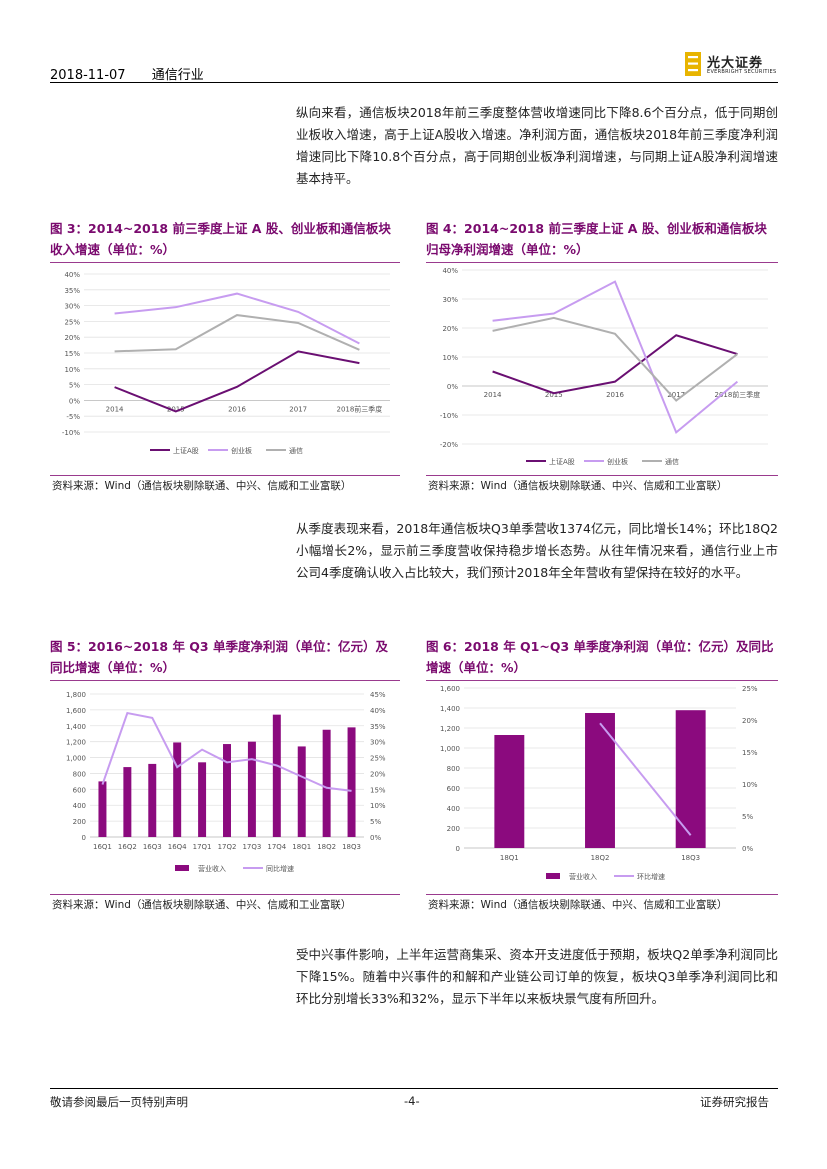 The width and height of the screenshot is (827, 1169). What do you see at coordinates (177, 789) in the screenshot?
I see `bar-16Q4` at bounding box center [177, 789].